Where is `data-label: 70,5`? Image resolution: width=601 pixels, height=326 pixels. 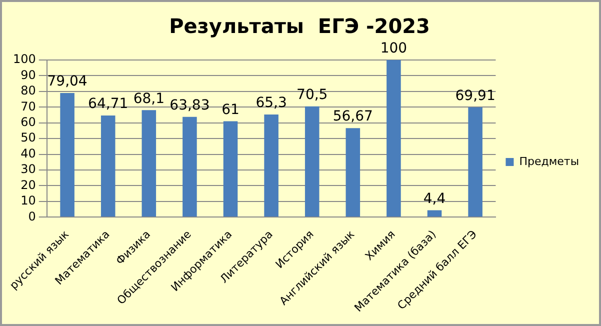
data-label: 70,5 is located at coordinates (312, 95).